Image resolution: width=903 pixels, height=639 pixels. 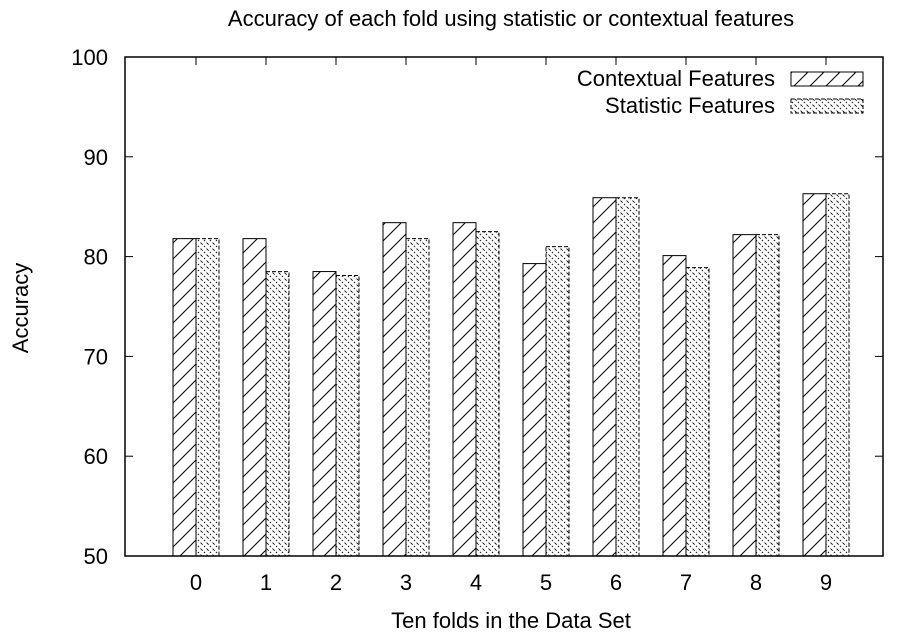 What do you see at coordinates (827, 79) in the screenshot?
I see `legend-swatch-contextual` at bounding box center [827, 79].